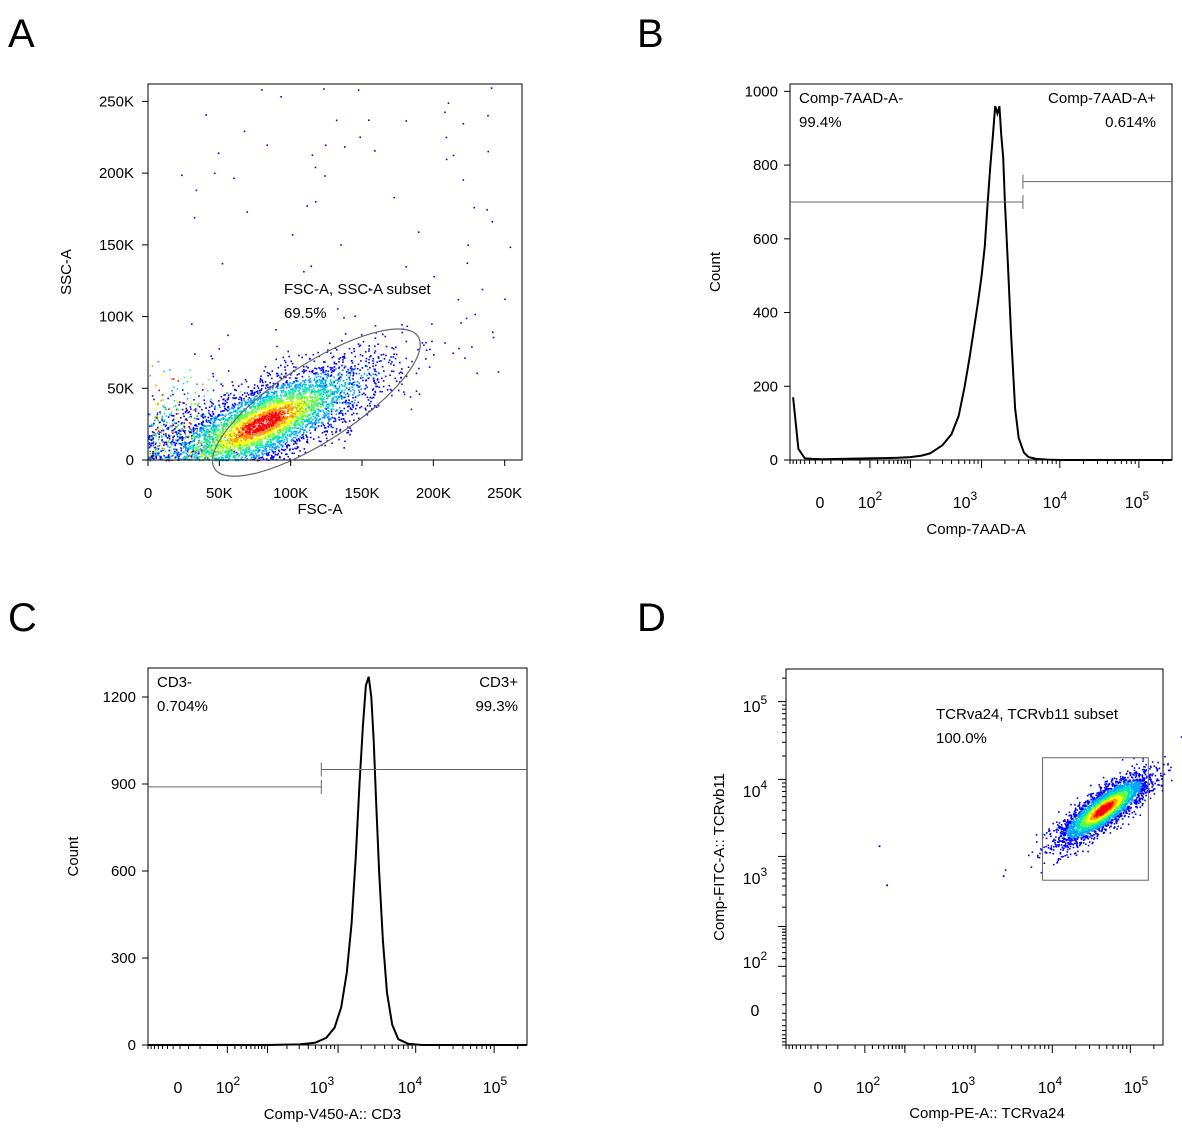 This screenshot has width=1182, height=1139. I want to click on panel-a-xtick-label: 250K, so click(504, 493).